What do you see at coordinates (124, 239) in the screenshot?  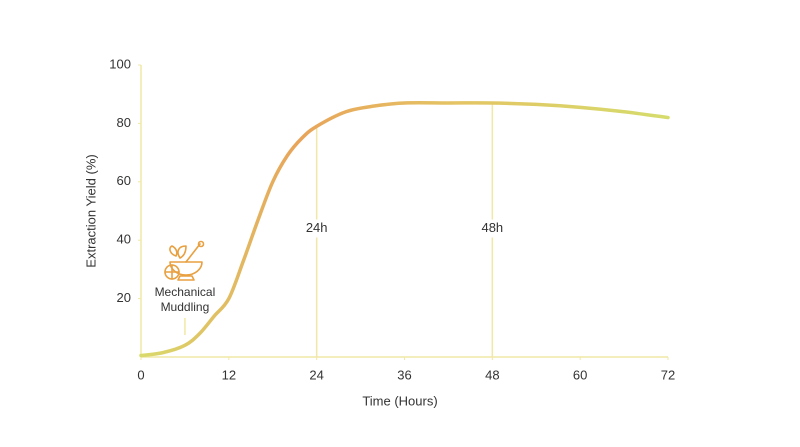 I see `y-tick-label: 40` at bounding box center [124, 239].